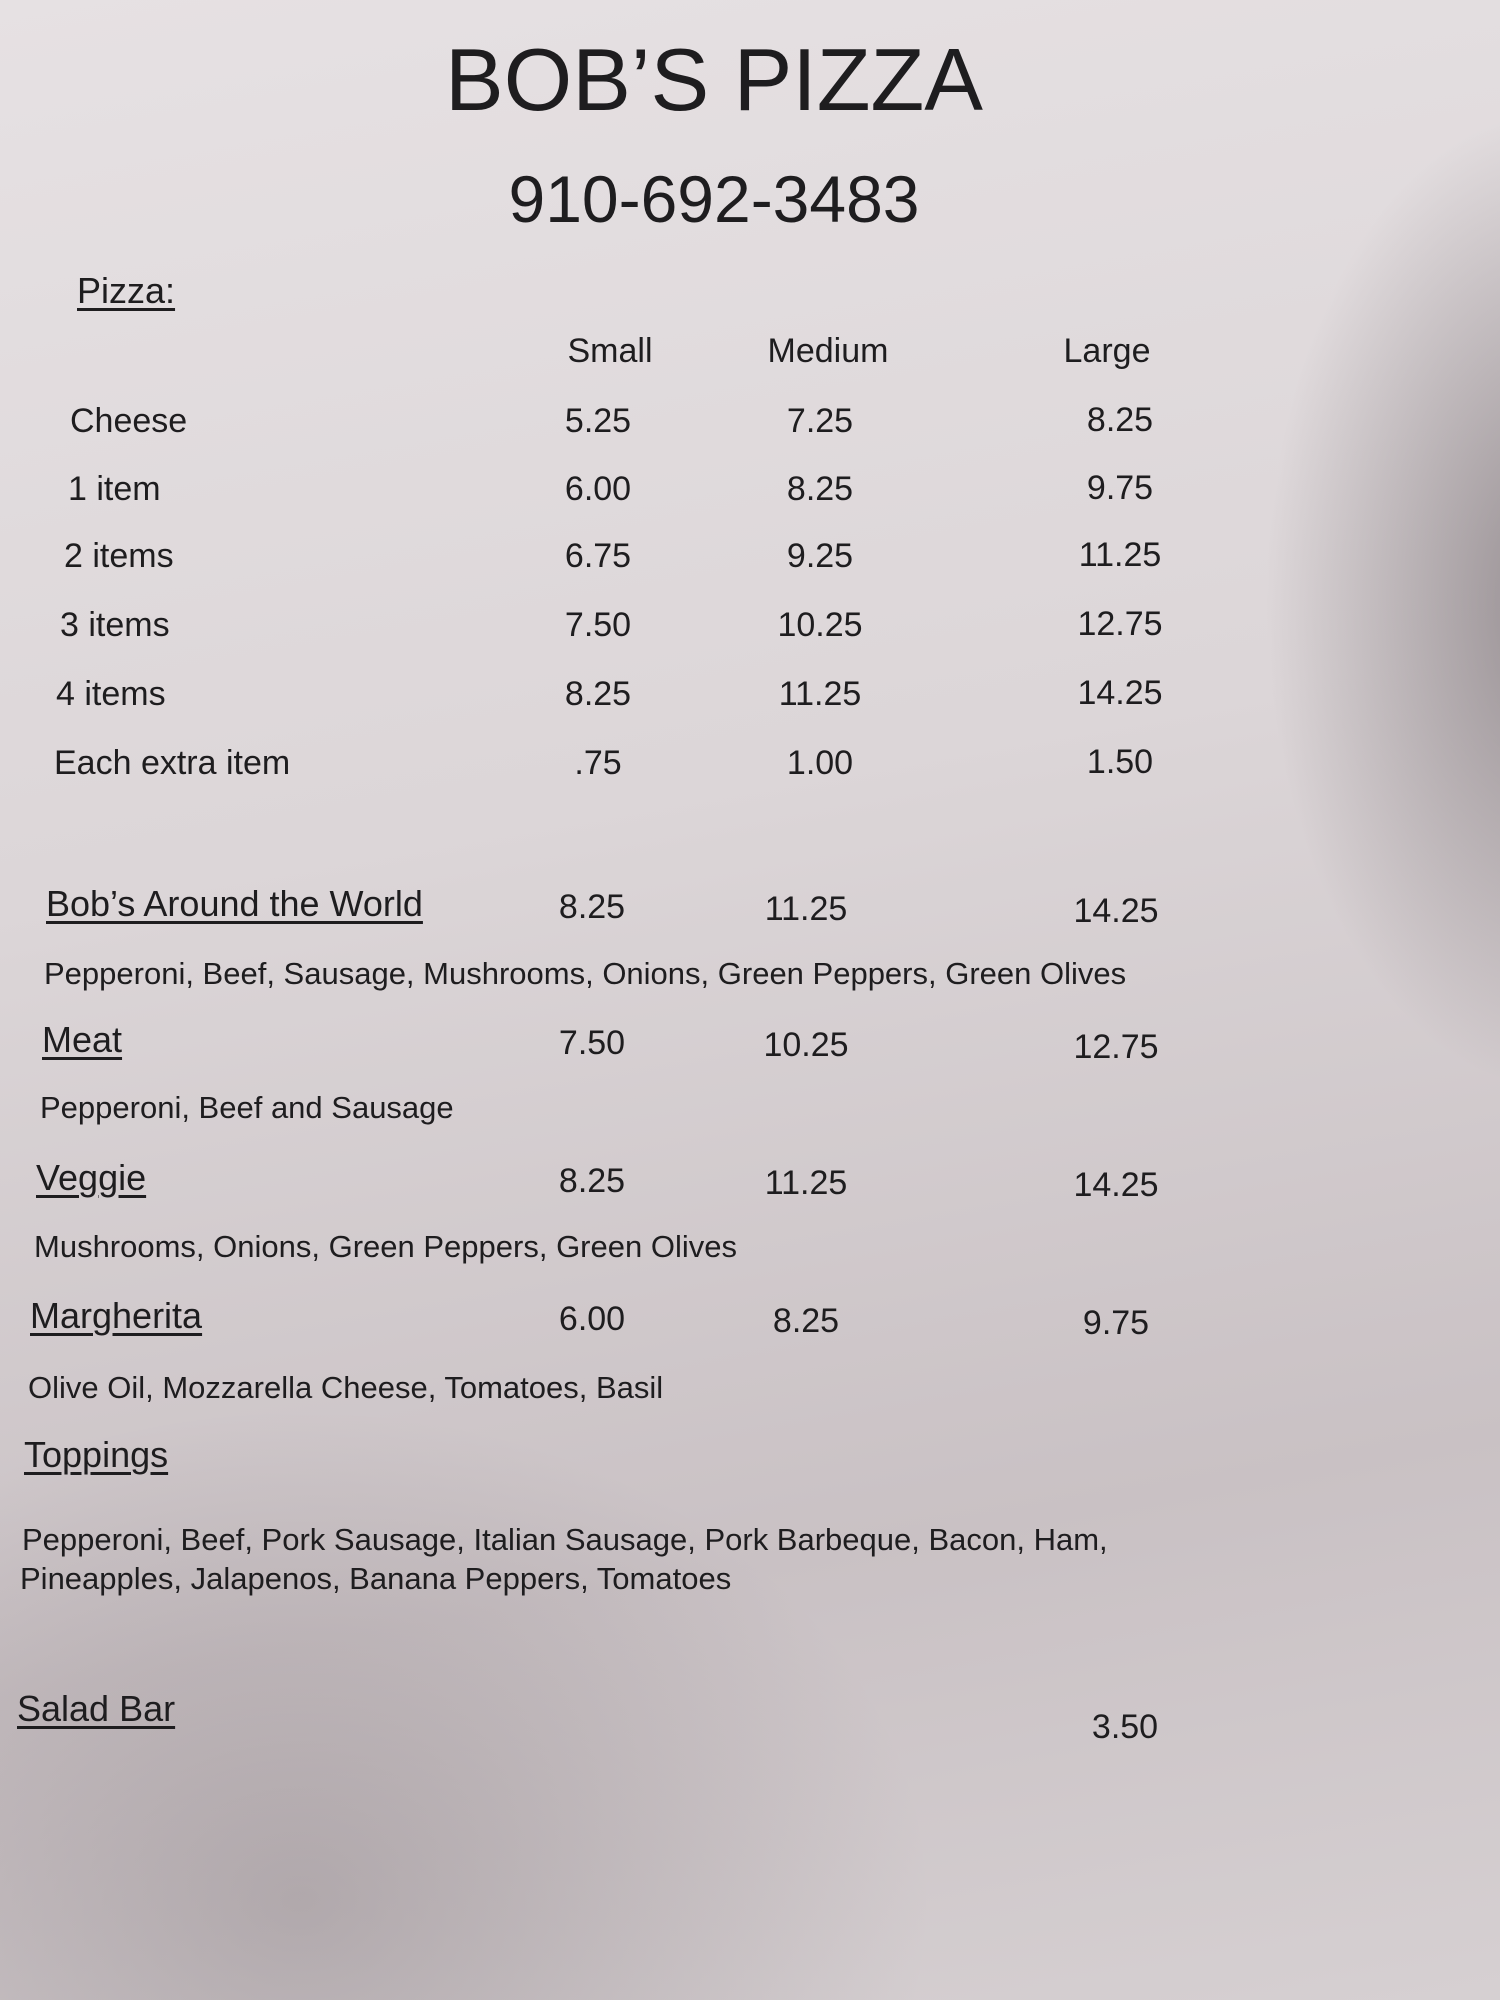 The image size is (1500, 2000). I want to click on specialty-price-medium: 8.25, so click(806, 1321).